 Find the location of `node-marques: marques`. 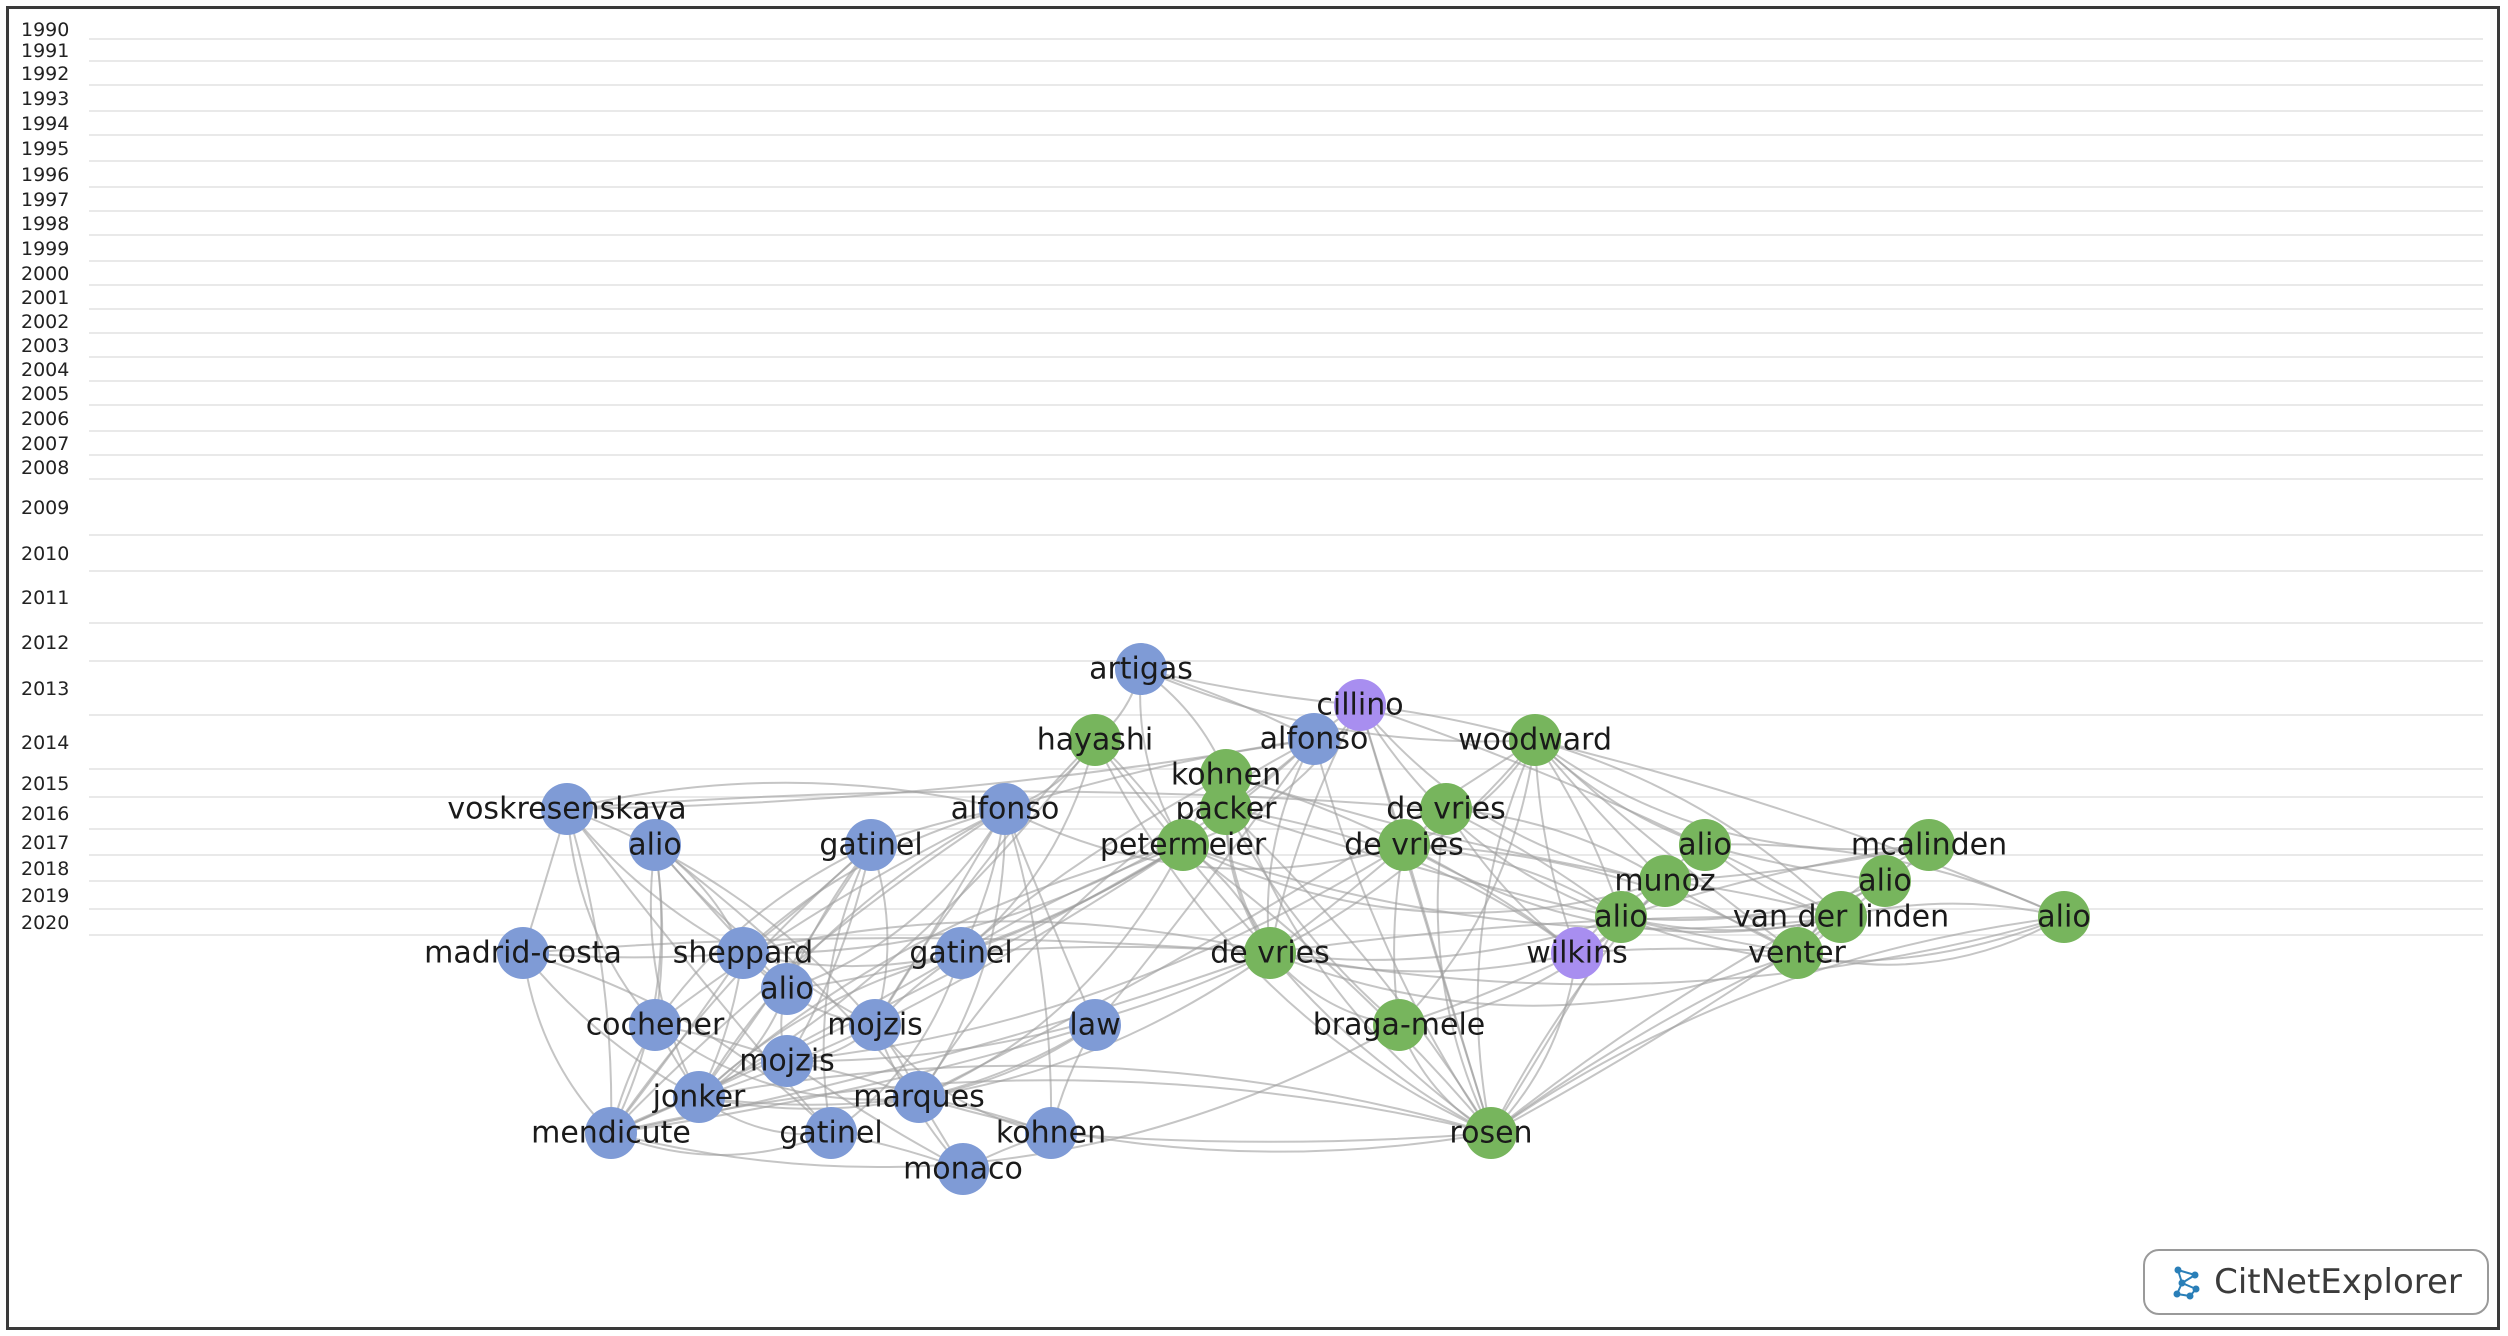

node-marques: marques is located at coordinates (919, 1097).